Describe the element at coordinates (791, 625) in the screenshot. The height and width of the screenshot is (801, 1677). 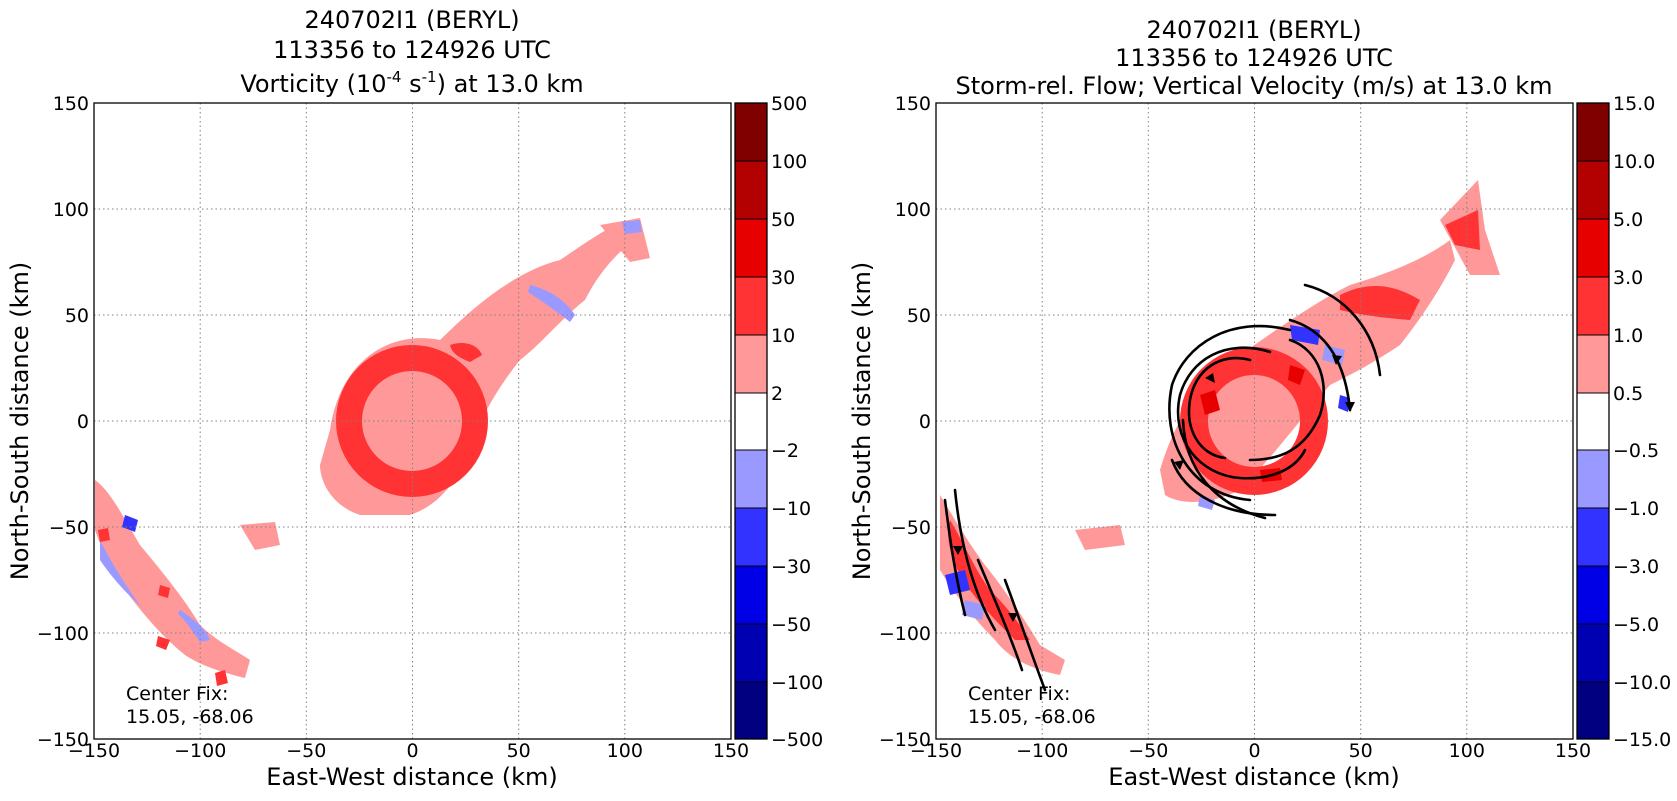
I see `vort-cb-label-9: −50` at that location.